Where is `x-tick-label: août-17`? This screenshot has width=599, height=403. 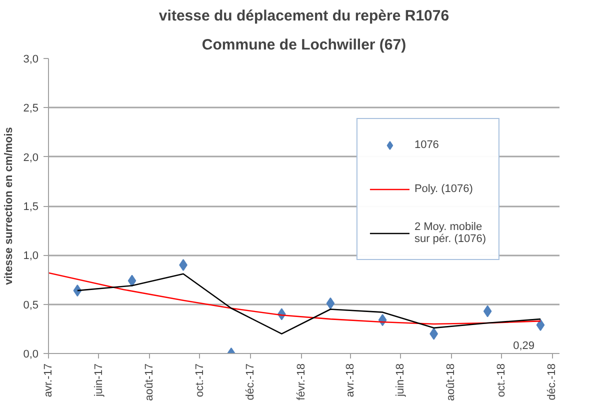 x-tick-label: août-17 is located at coordinates (149, 382).